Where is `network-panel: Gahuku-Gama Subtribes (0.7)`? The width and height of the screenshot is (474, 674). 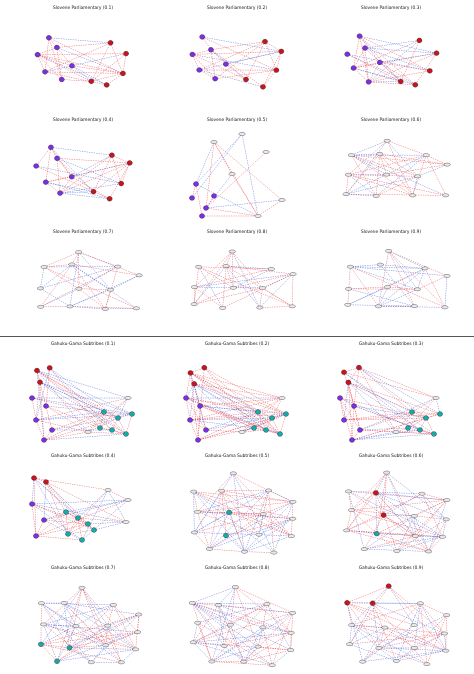
network-panel: Gahuku-Gama Subtribes (0.7) is located at coordinates (83, 620).